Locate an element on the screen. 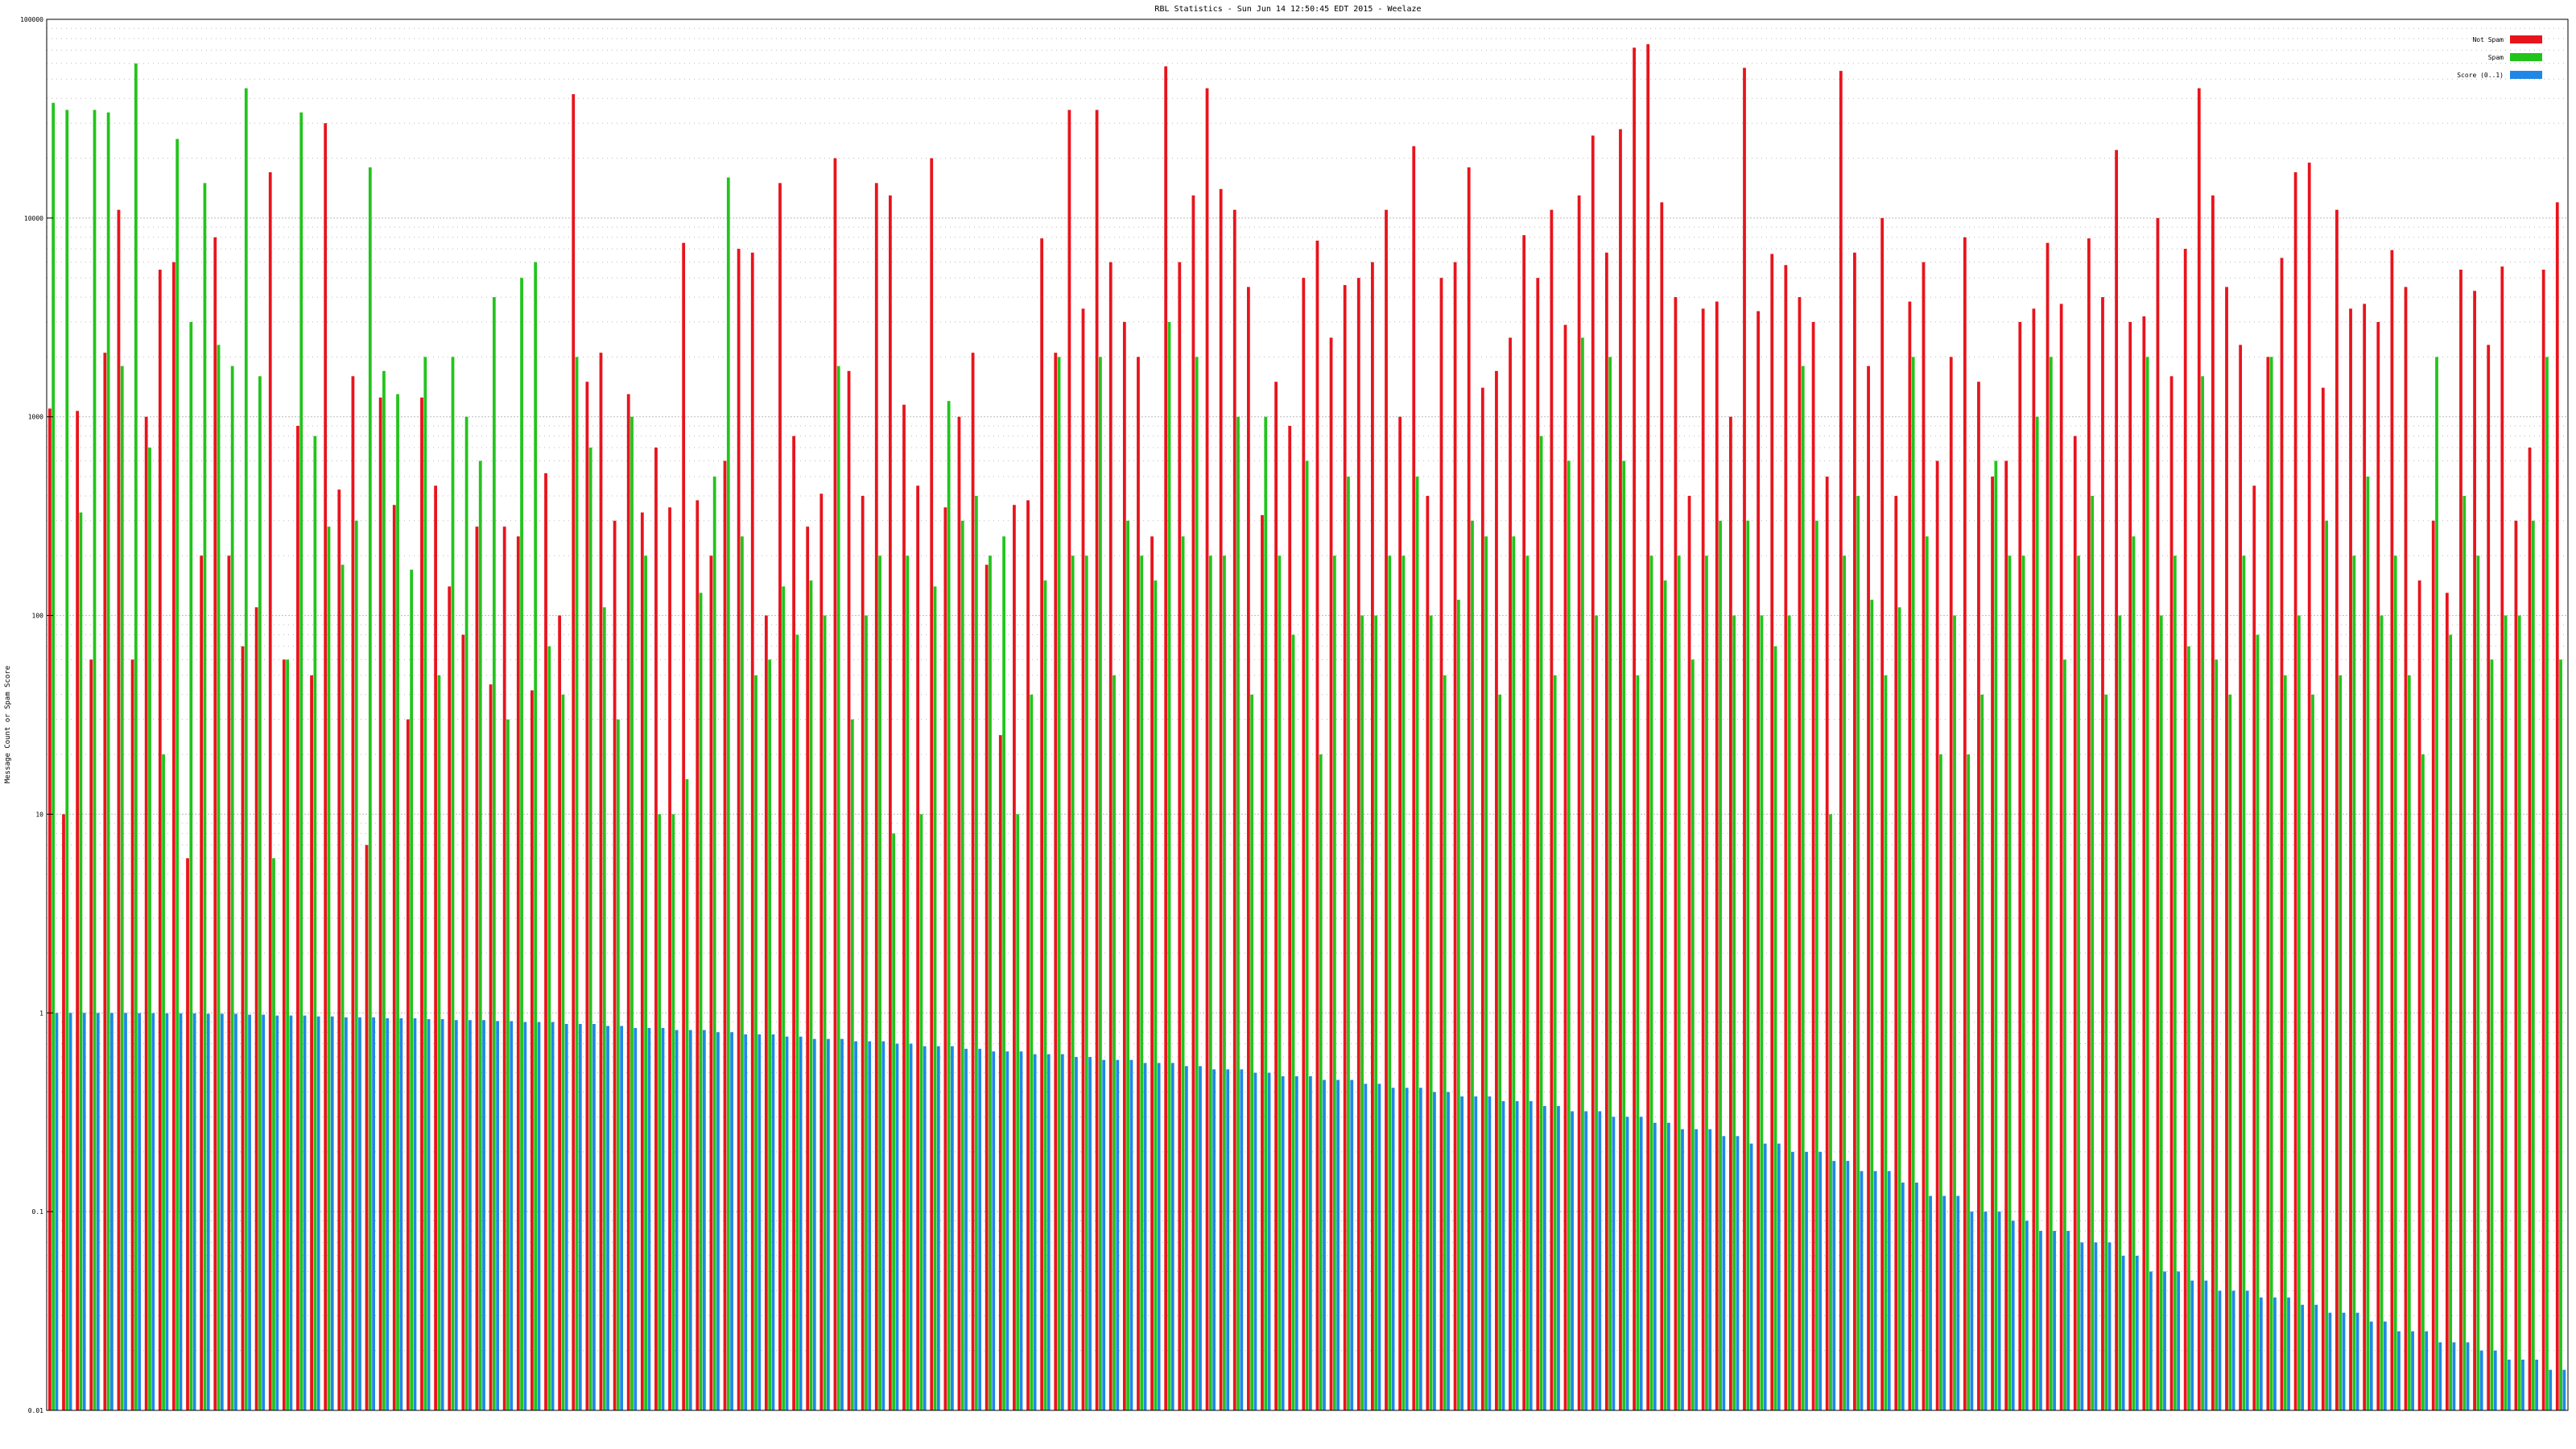  y-tick-label: 0.1 is located at coordinates (38, 1212).